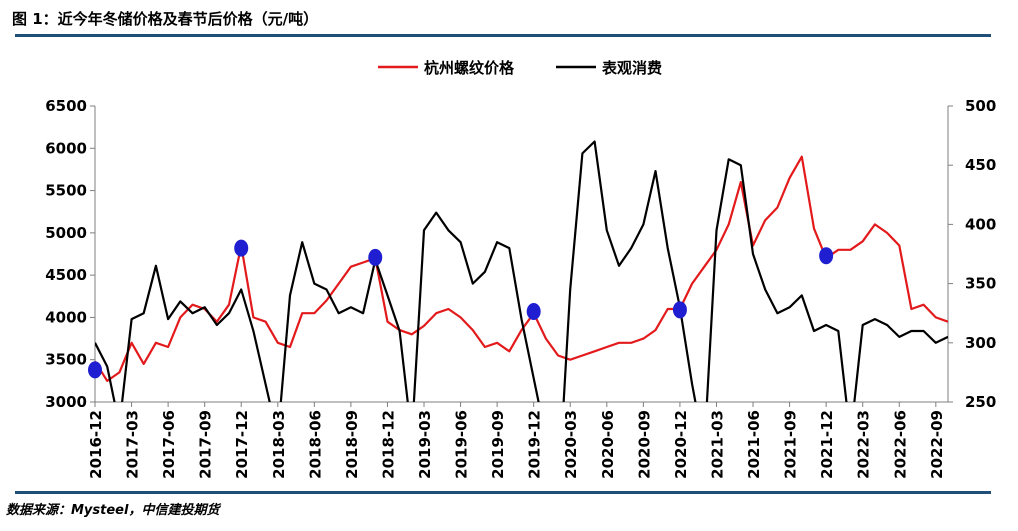 Image resolution: width=1018 pixels, height=531 pixels. Describe the element at coordinates (681, 444) in the screenshot. I see `x-tick-label: 2020-12` at that location.